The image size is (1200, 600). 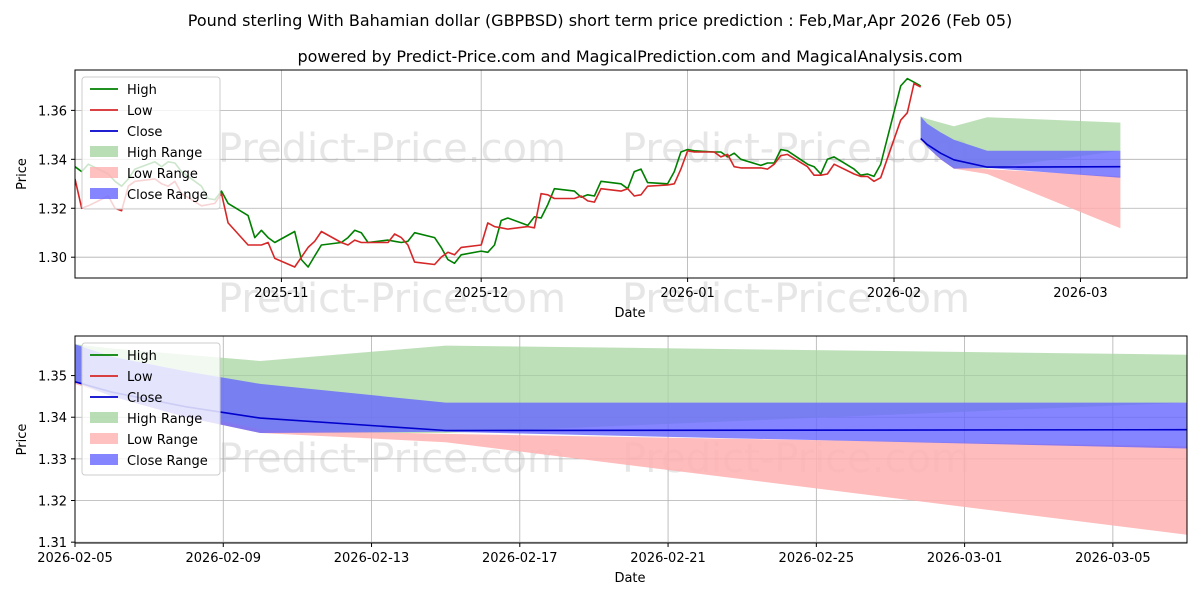 What do you see at coordinates (52, 460) in the screenshot?
I see `y-tick-label: 1.33` at bounding box center [52, 460].